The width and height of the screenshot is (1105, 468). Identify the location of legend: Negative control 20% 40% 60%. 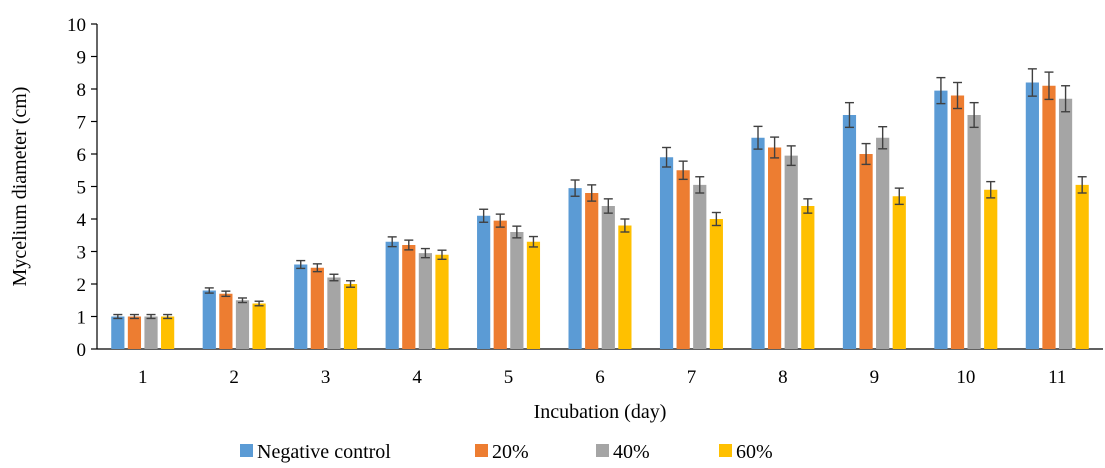
(506, 452).